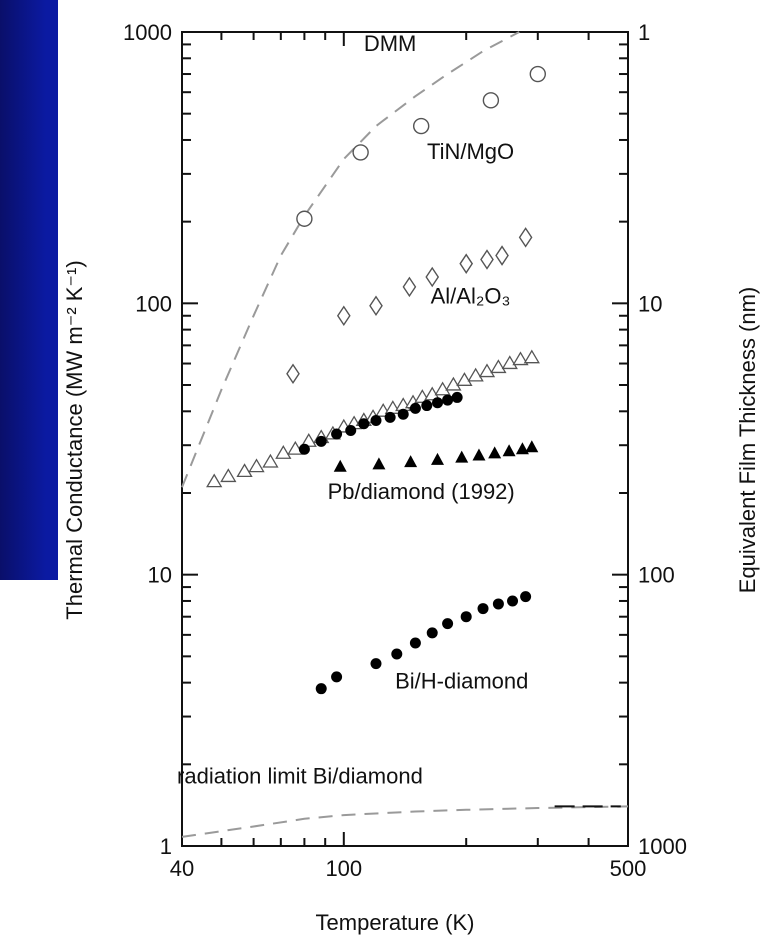  What do you see at coordinates (656, 575) in the screenshot?
I see `y2-tick-label: 100` at bounding box center [656, 575].